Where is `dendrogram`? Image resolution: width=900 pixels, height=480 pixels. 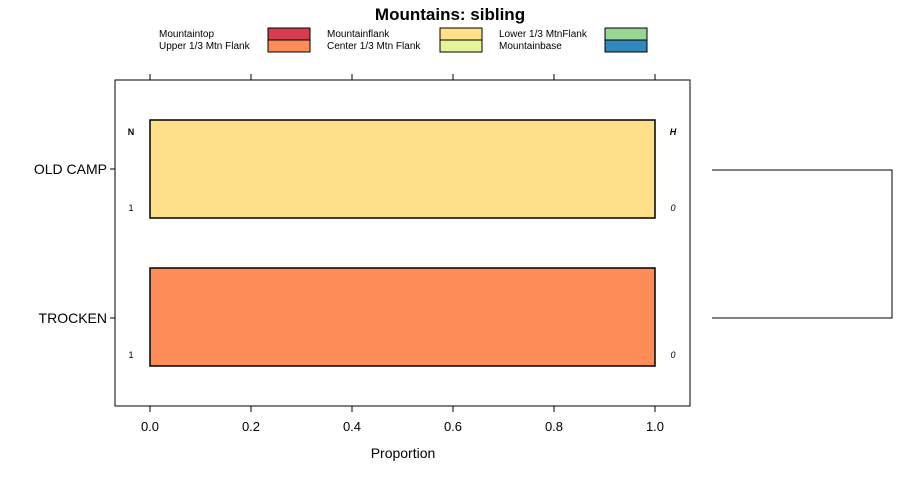
dendrogram is located at coordinates (802, 244).